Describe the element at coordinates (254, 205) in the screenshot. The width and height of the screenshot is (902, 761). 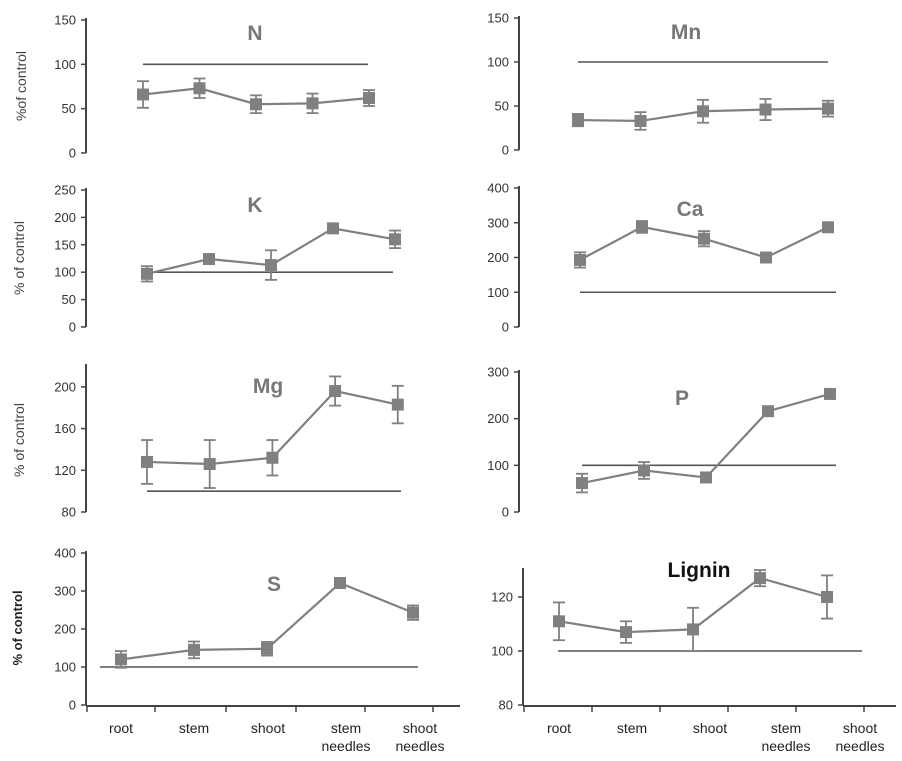
I see `panel-title: K` at that location.